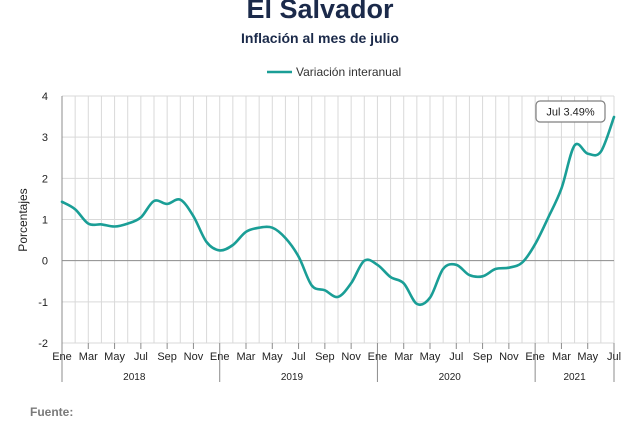 The height and width of the screenshot is (424, 640). Describe the element at coordinates (292, 377) in the screenshot. I see `year-label: 2019` at that location.